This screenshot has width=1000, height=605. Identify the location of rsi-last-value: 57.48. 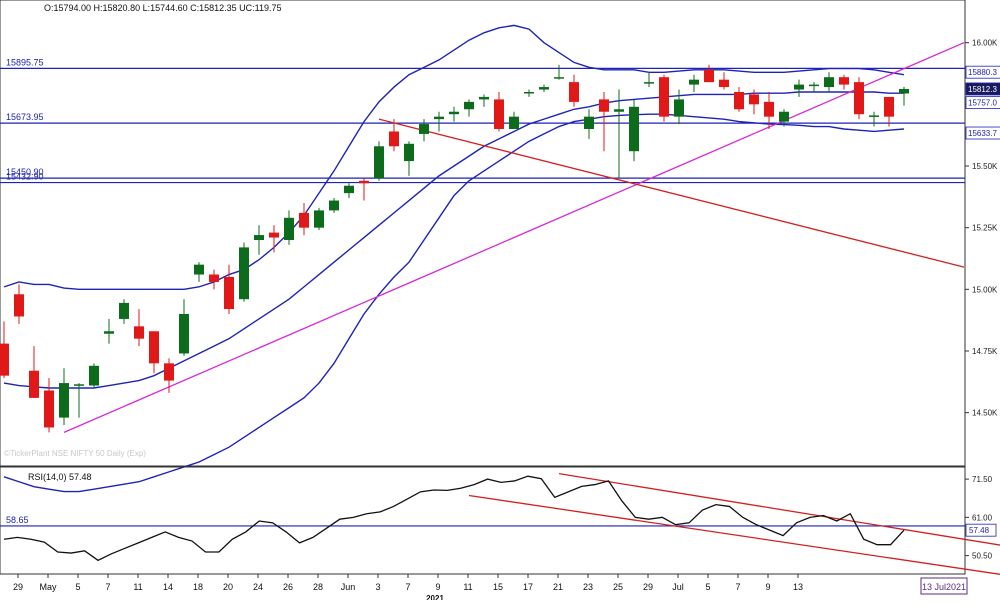
(979, 530).